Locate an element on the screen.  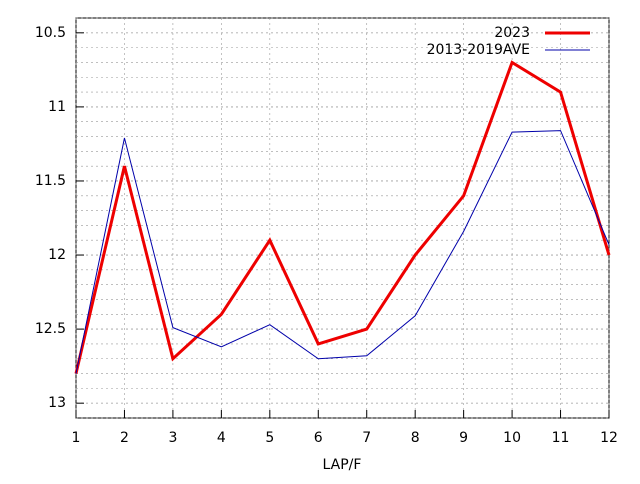
x-tick-label: 7 is located at coordinates (366, 438).